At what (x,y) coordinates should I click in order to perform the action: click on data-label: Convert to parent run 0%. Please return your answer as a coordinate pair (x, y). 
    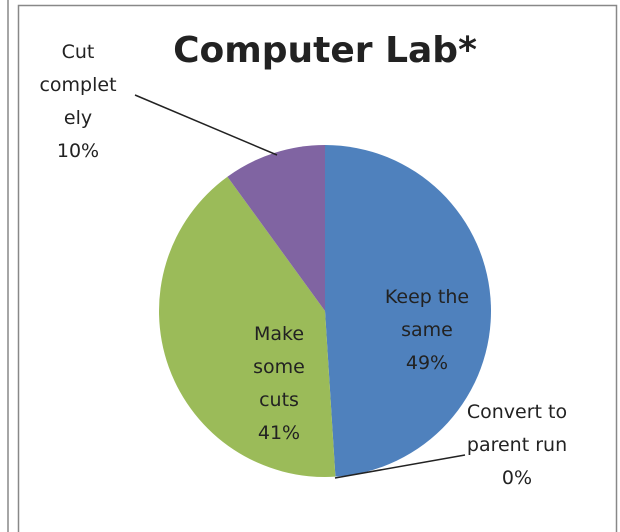
    Looking at the image, I should click on (517, 445).